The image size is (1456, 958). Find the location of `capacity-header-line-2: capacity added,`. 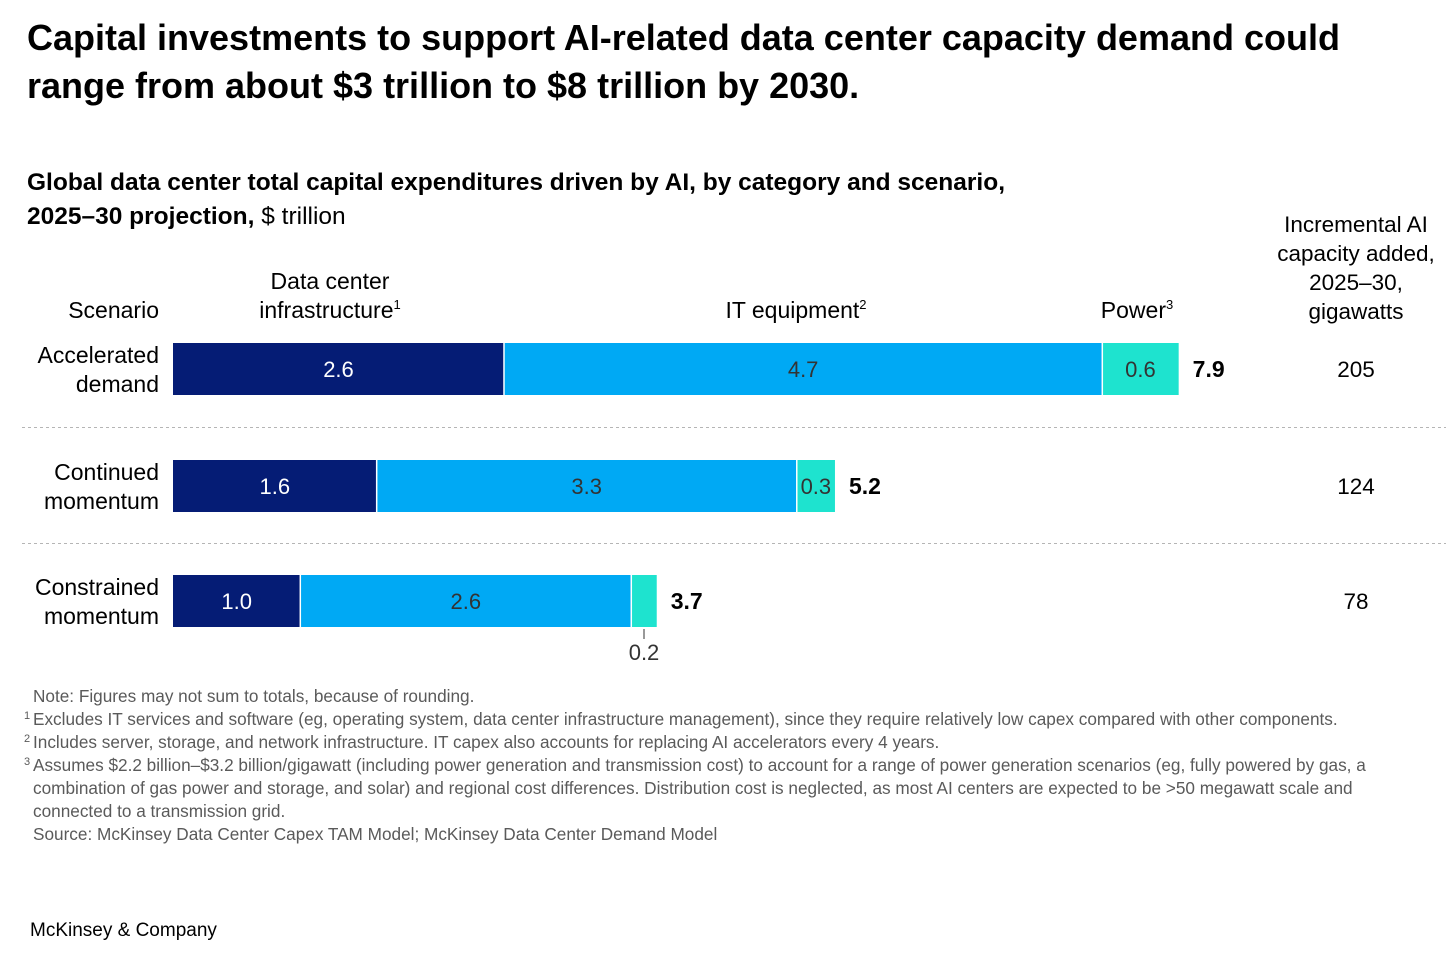

capacity-header-line-2: capacity added, is located at coordinates (1356, 253).